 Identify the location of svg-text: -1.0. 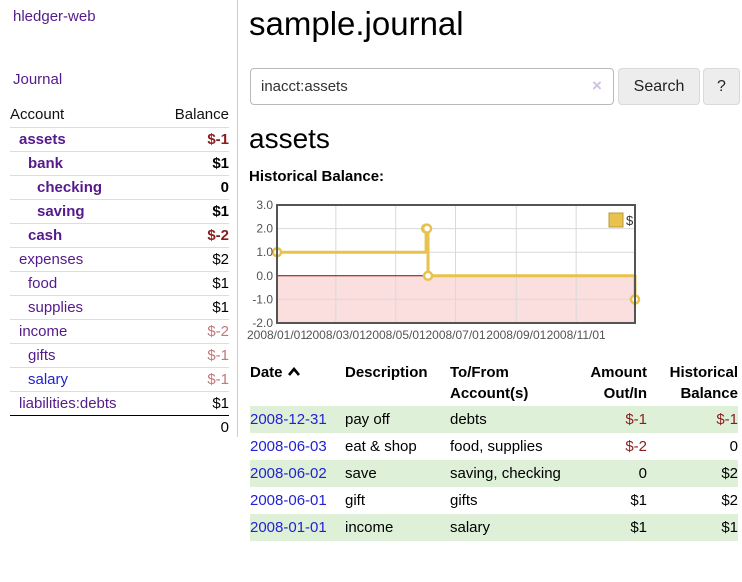
(262, 299).